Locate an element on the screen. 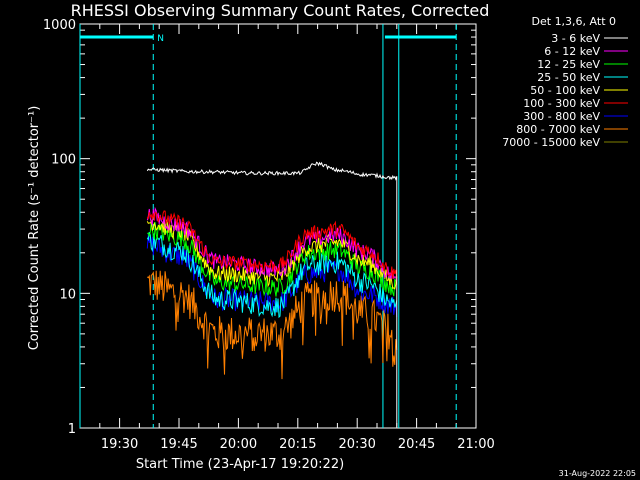 The height and width of the screenshot is (480, 640). series-line-50-100keV is located at coordinates (272, 254).